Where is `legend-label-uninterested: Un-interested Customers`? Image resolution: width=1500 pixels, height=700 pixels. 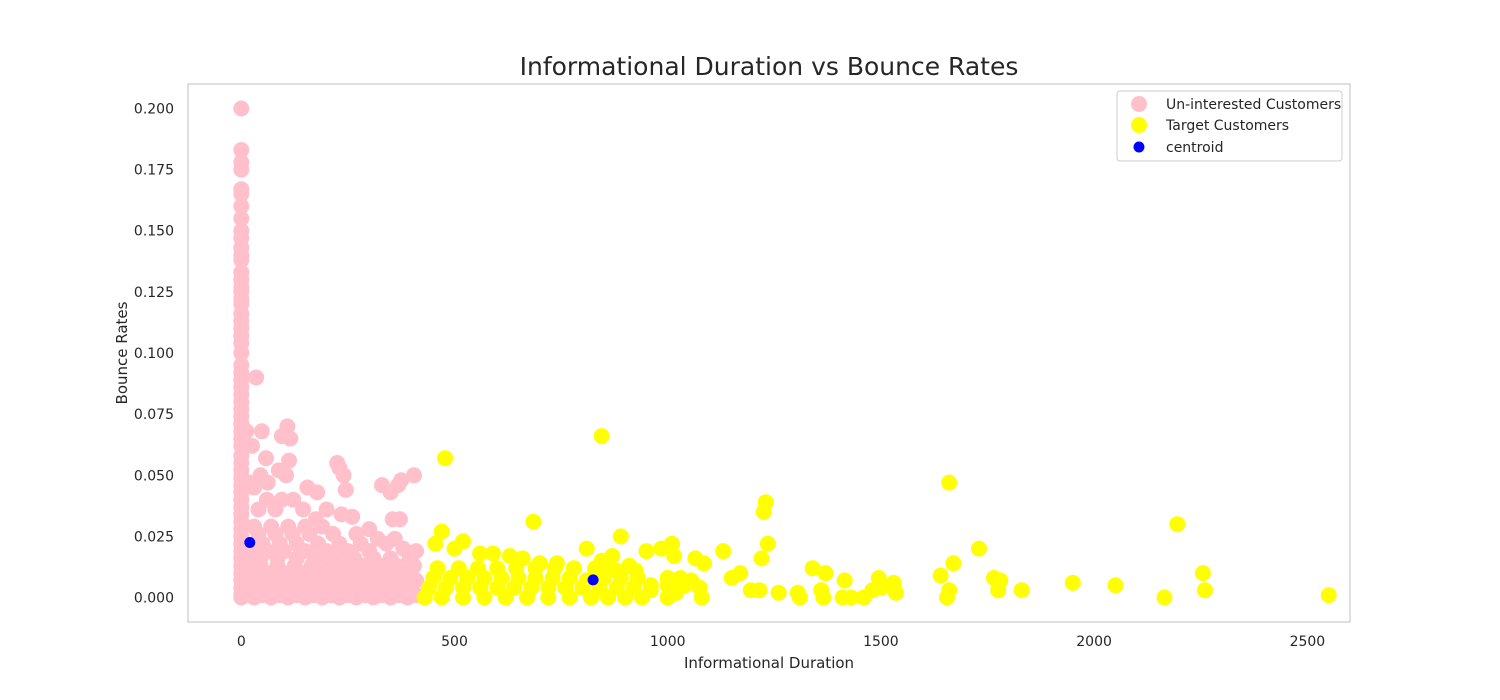
legend-label-uninterested: Un-interested Customers is located at coordinates (1253, 105).